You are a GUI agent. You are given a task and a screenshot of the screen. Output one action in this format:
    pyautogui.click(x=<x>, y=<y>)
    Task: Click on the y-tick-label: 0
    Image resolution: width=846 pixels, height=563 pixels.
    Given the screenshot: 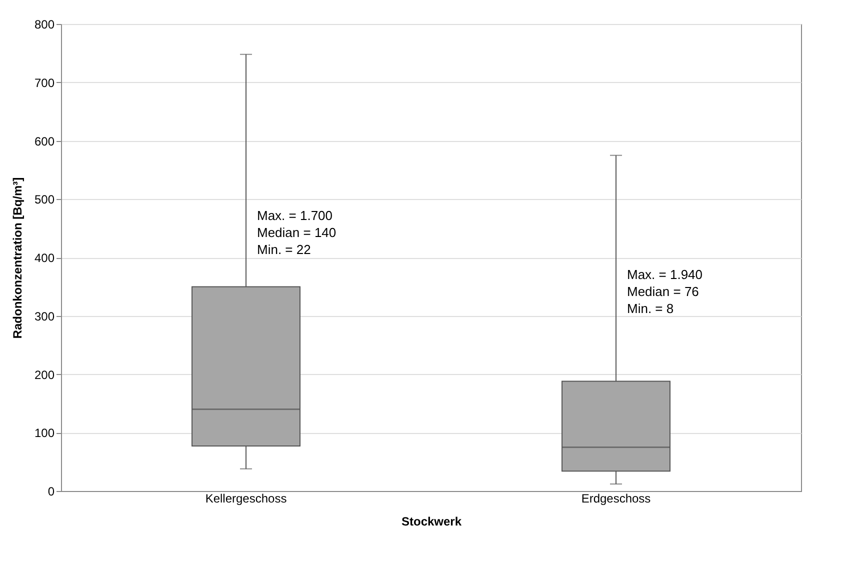 What is the action you would take?
    pyautogui.click(x=51, y=491)
    